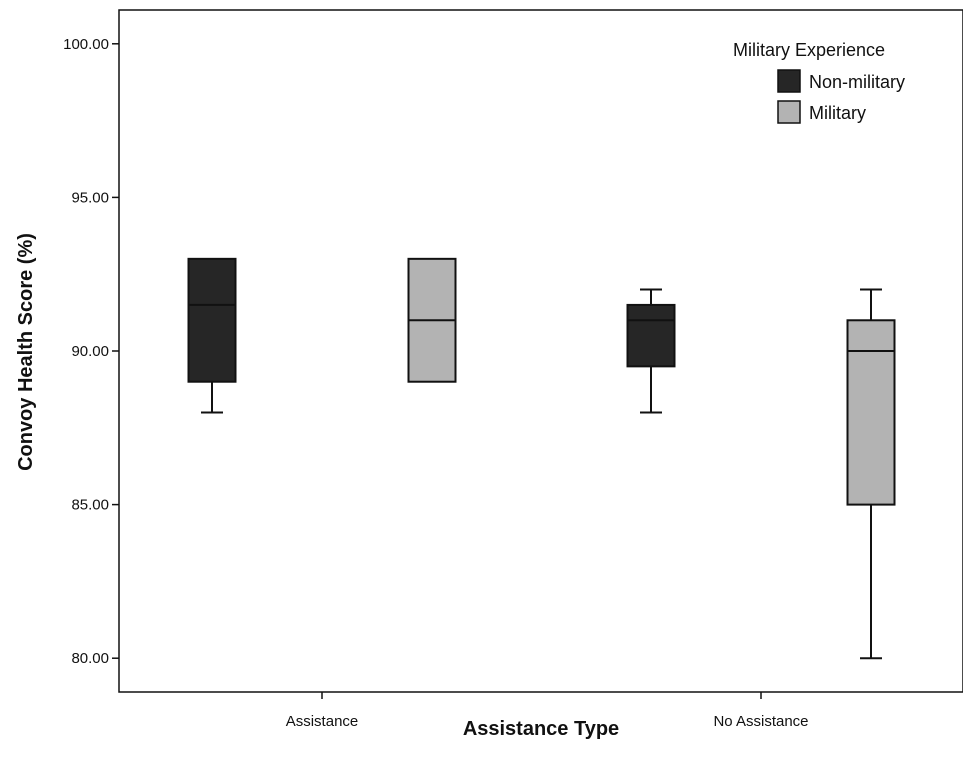 Image resolution: width=963 pixels, height=770 pixels. Describe the element at coordinates (809, 50) in the screenshot. I see `legend-title: Military Experience` at that location.